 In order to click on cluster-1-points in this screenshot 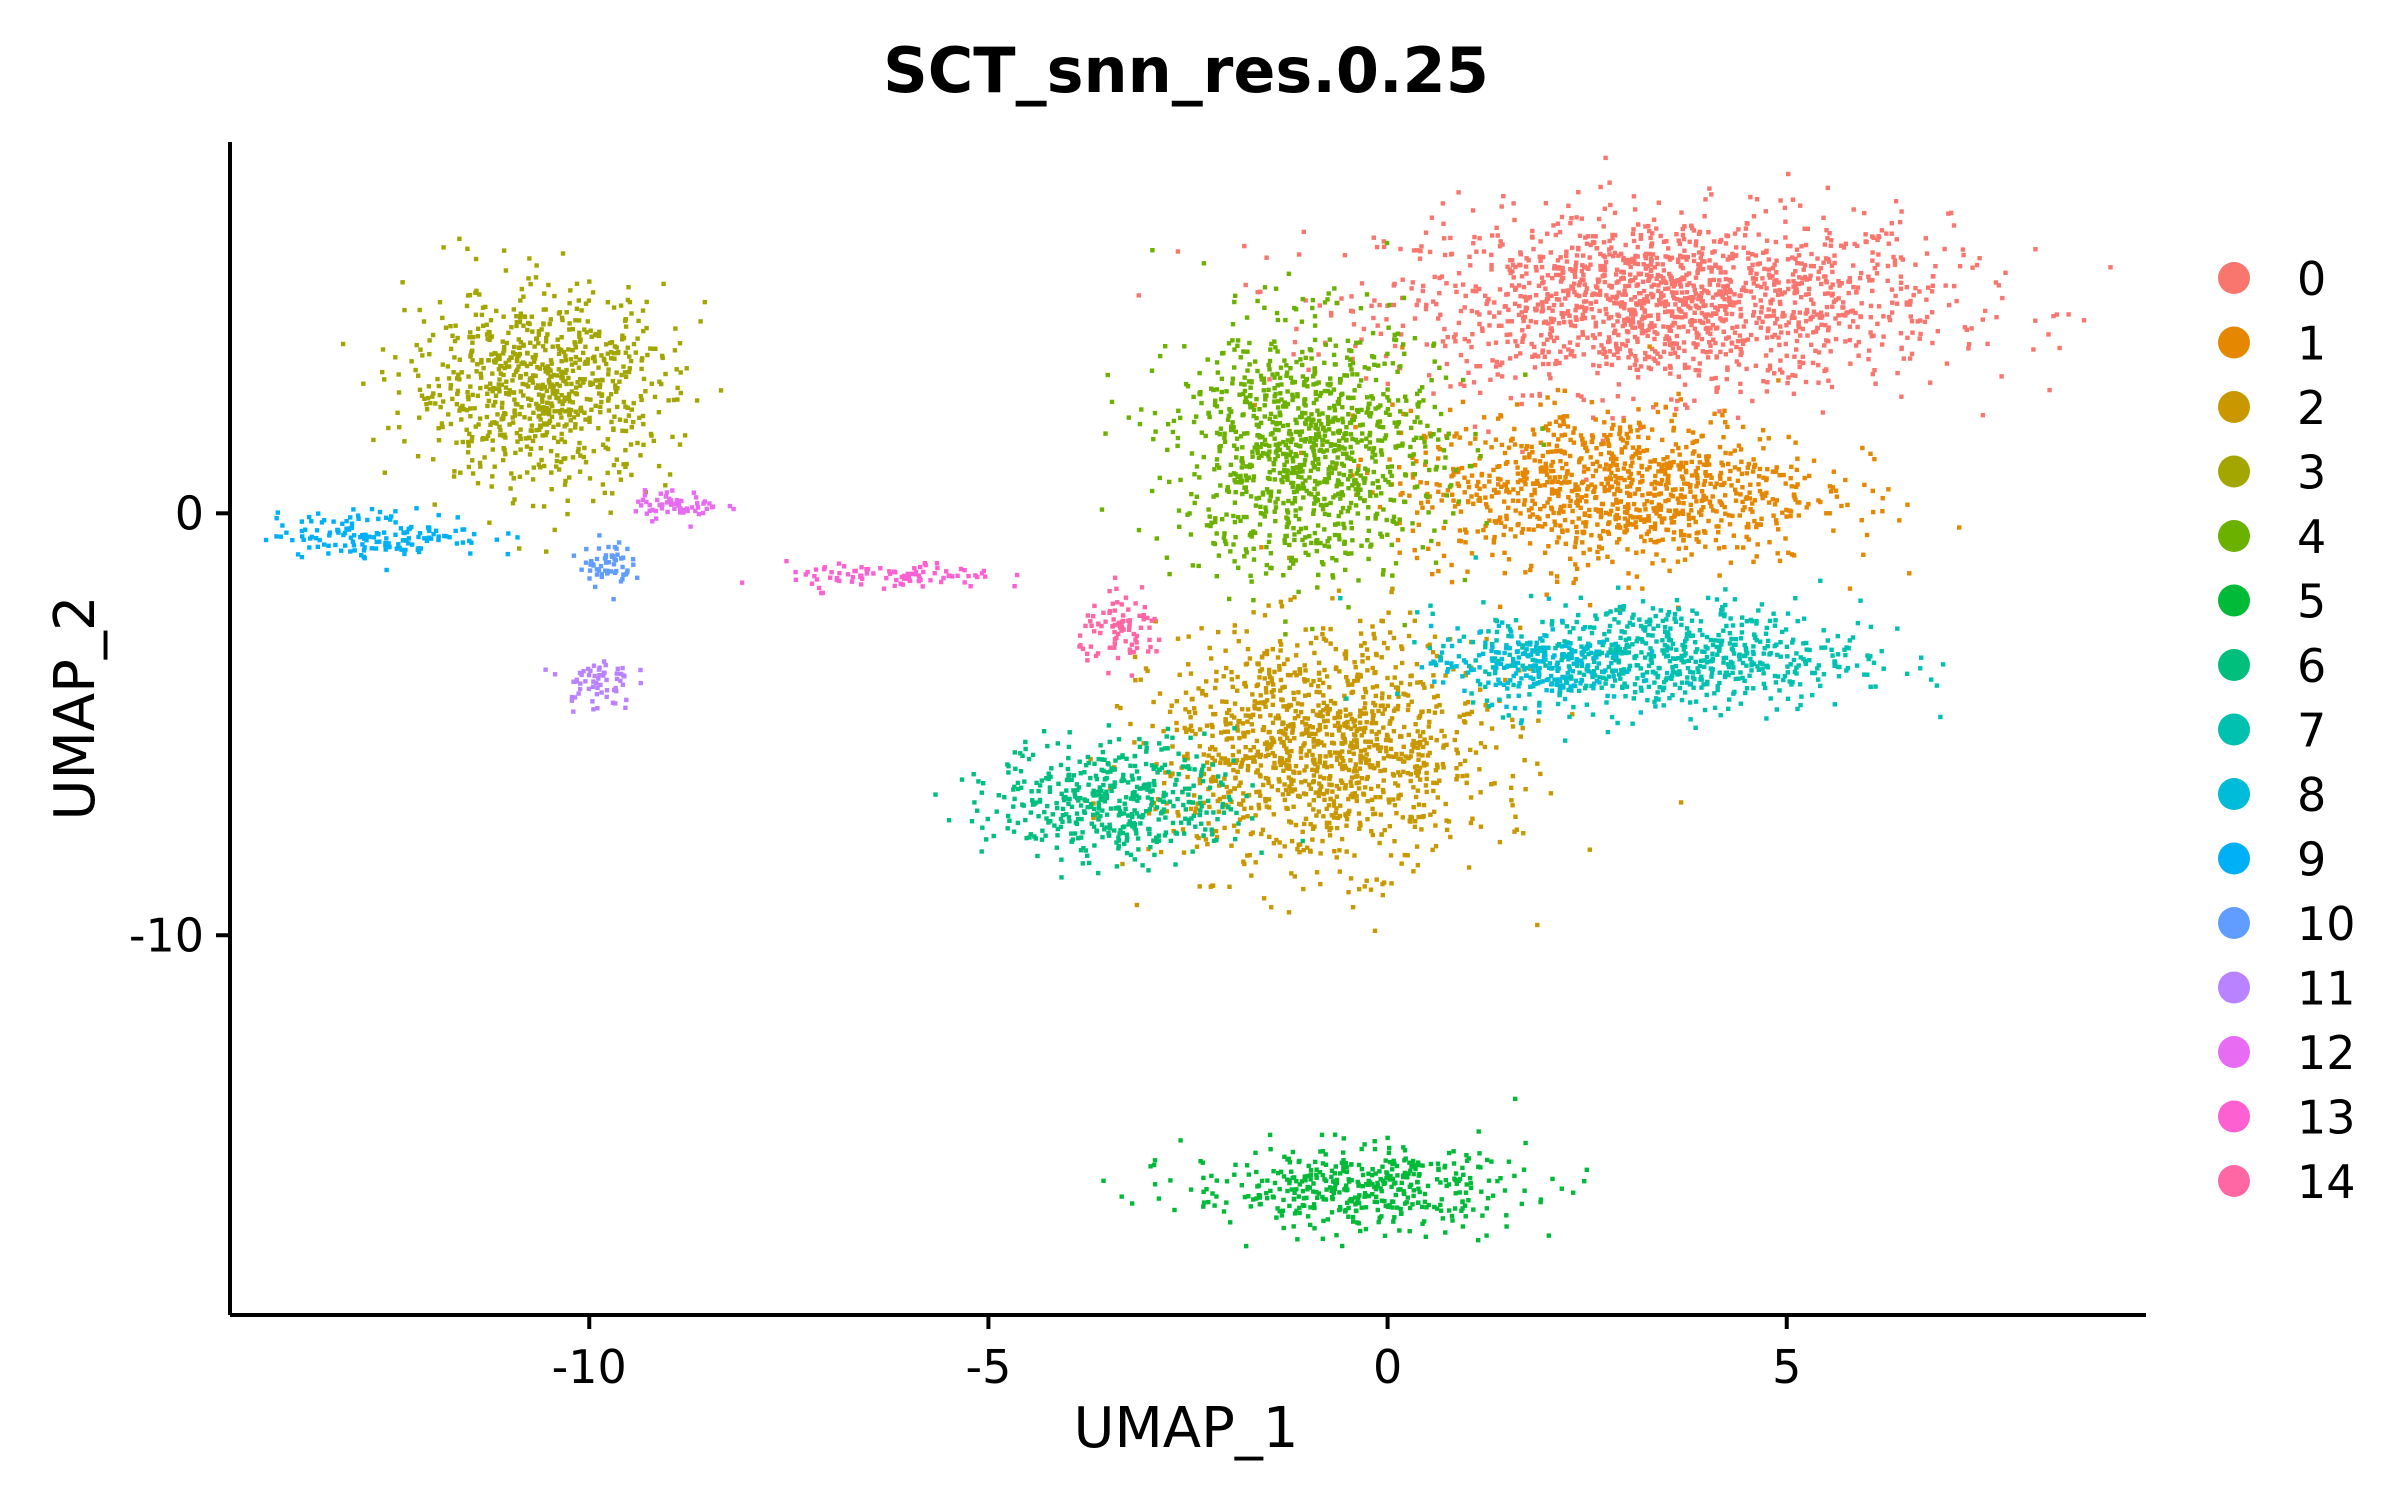, I will do `click(1607, 478)`.